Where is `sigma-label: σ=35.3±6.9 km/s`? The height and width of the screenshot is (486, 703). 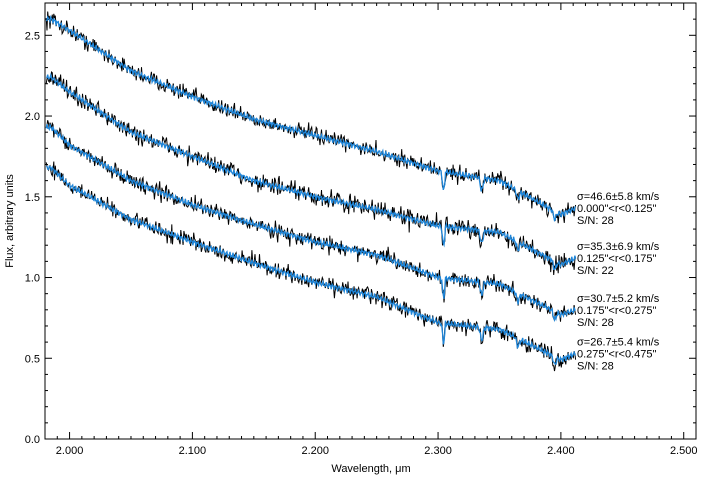 sigma-label: σ=35.3±6.9 km/s is located at coordinates (618, 247).